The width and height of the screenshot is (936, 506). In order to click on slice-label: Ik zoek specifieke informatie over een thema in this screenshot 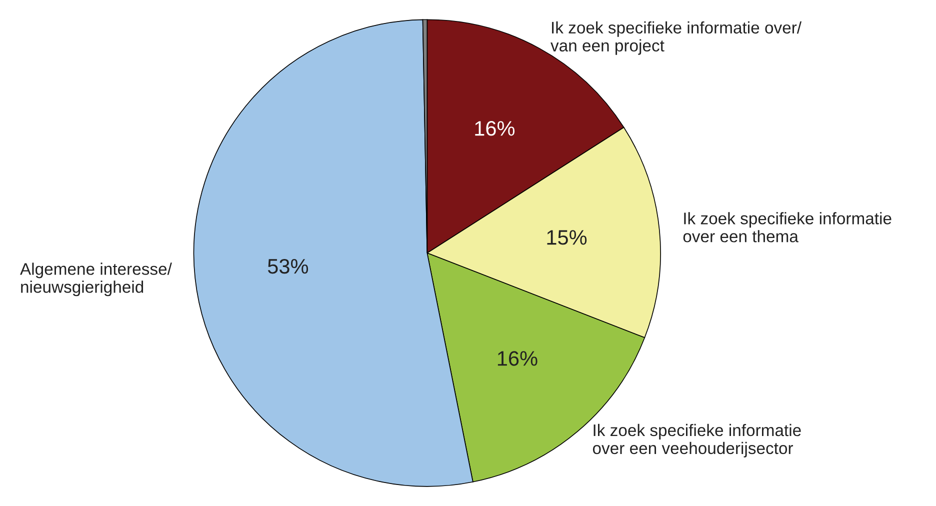, I will do `click(787, 227)`.